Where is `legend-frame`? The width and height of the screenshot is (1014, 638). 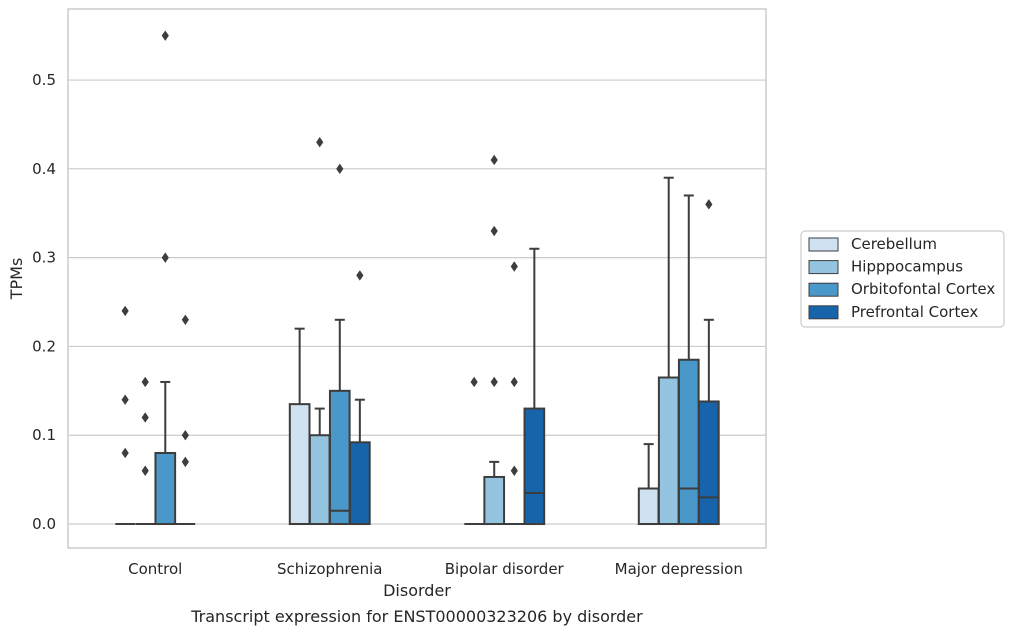
legend-frame is located at coordinates (902, 279).